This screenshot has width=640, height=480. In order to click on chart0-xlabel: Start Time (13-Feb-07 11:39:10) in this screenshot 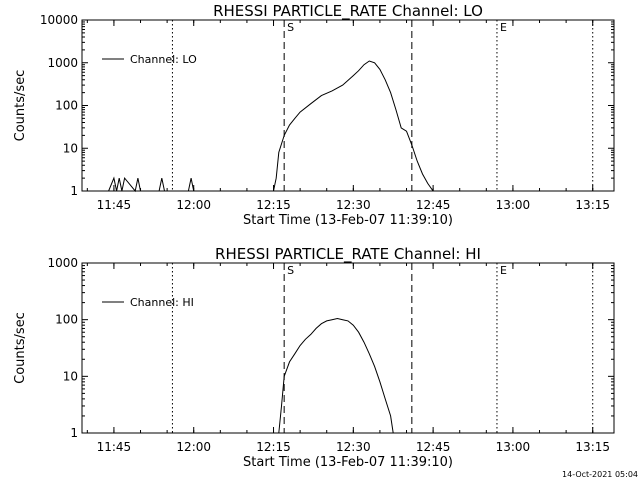, I will do `click(348, 220)`.